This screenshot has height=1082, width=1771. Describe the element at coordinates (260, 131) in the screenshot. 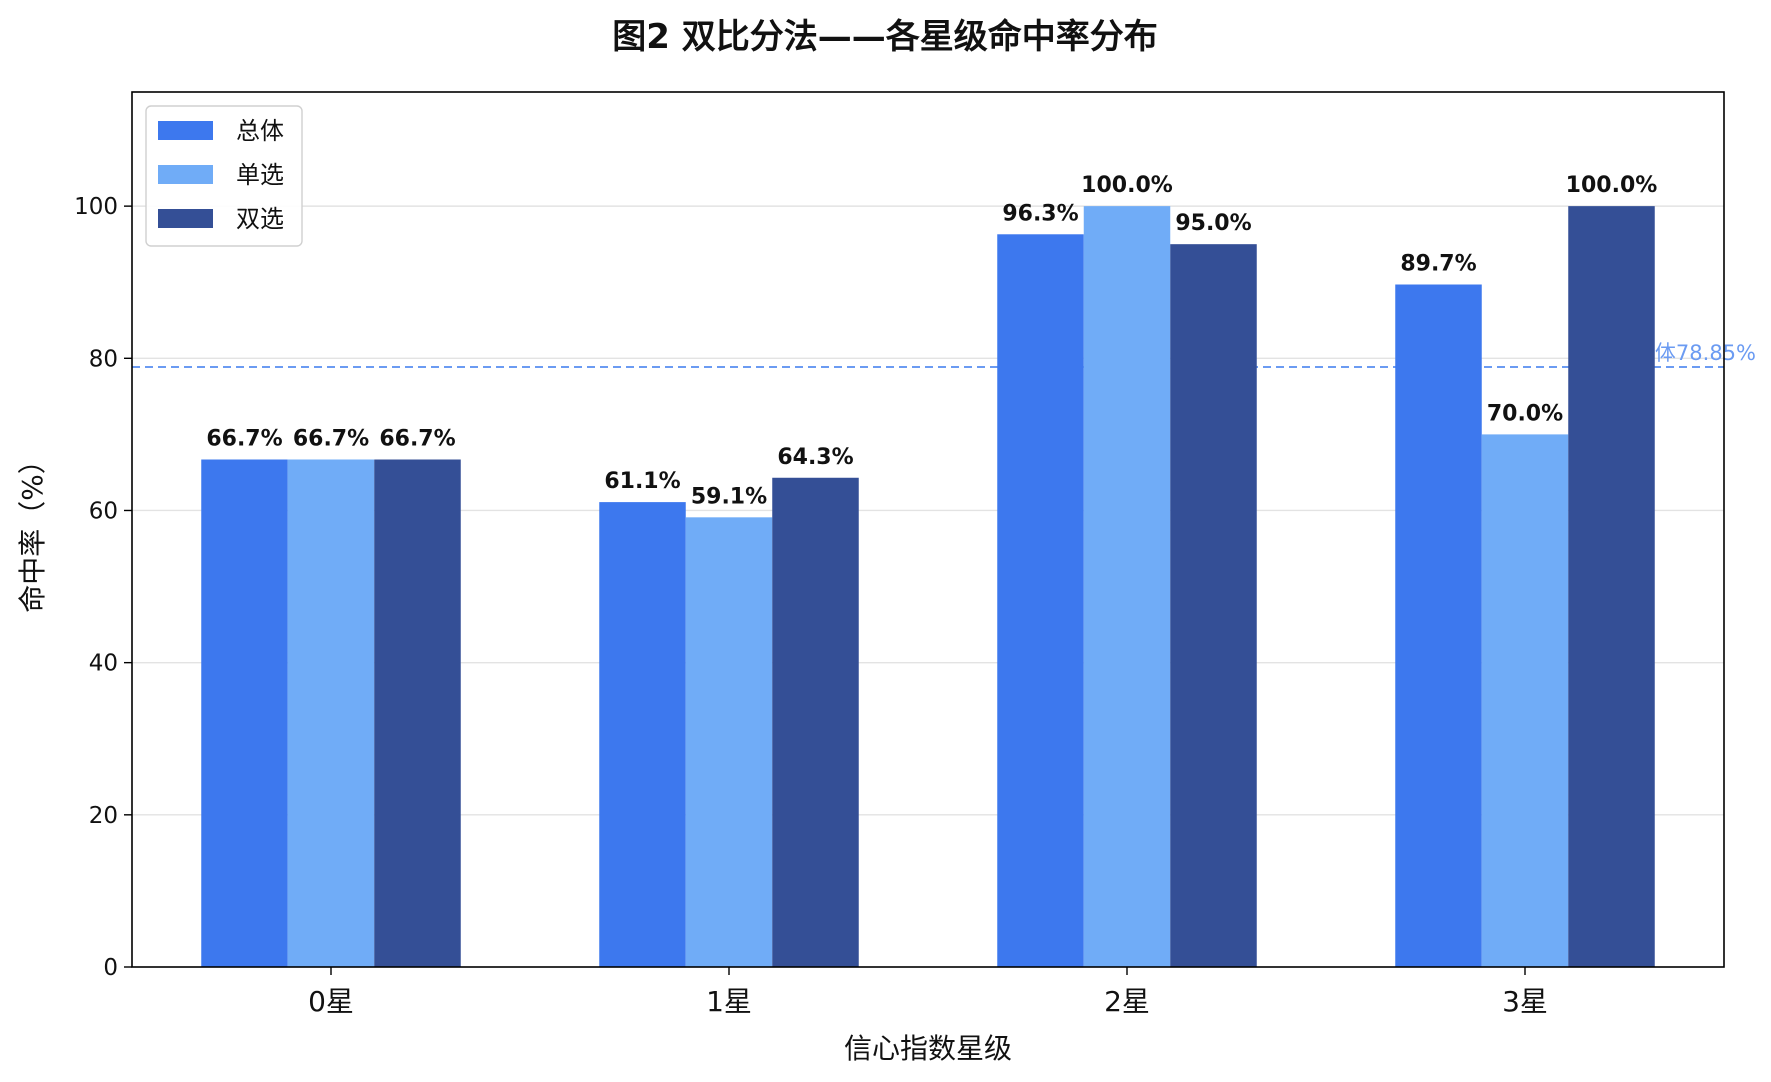

I see `legend-label: 总体` at that location.